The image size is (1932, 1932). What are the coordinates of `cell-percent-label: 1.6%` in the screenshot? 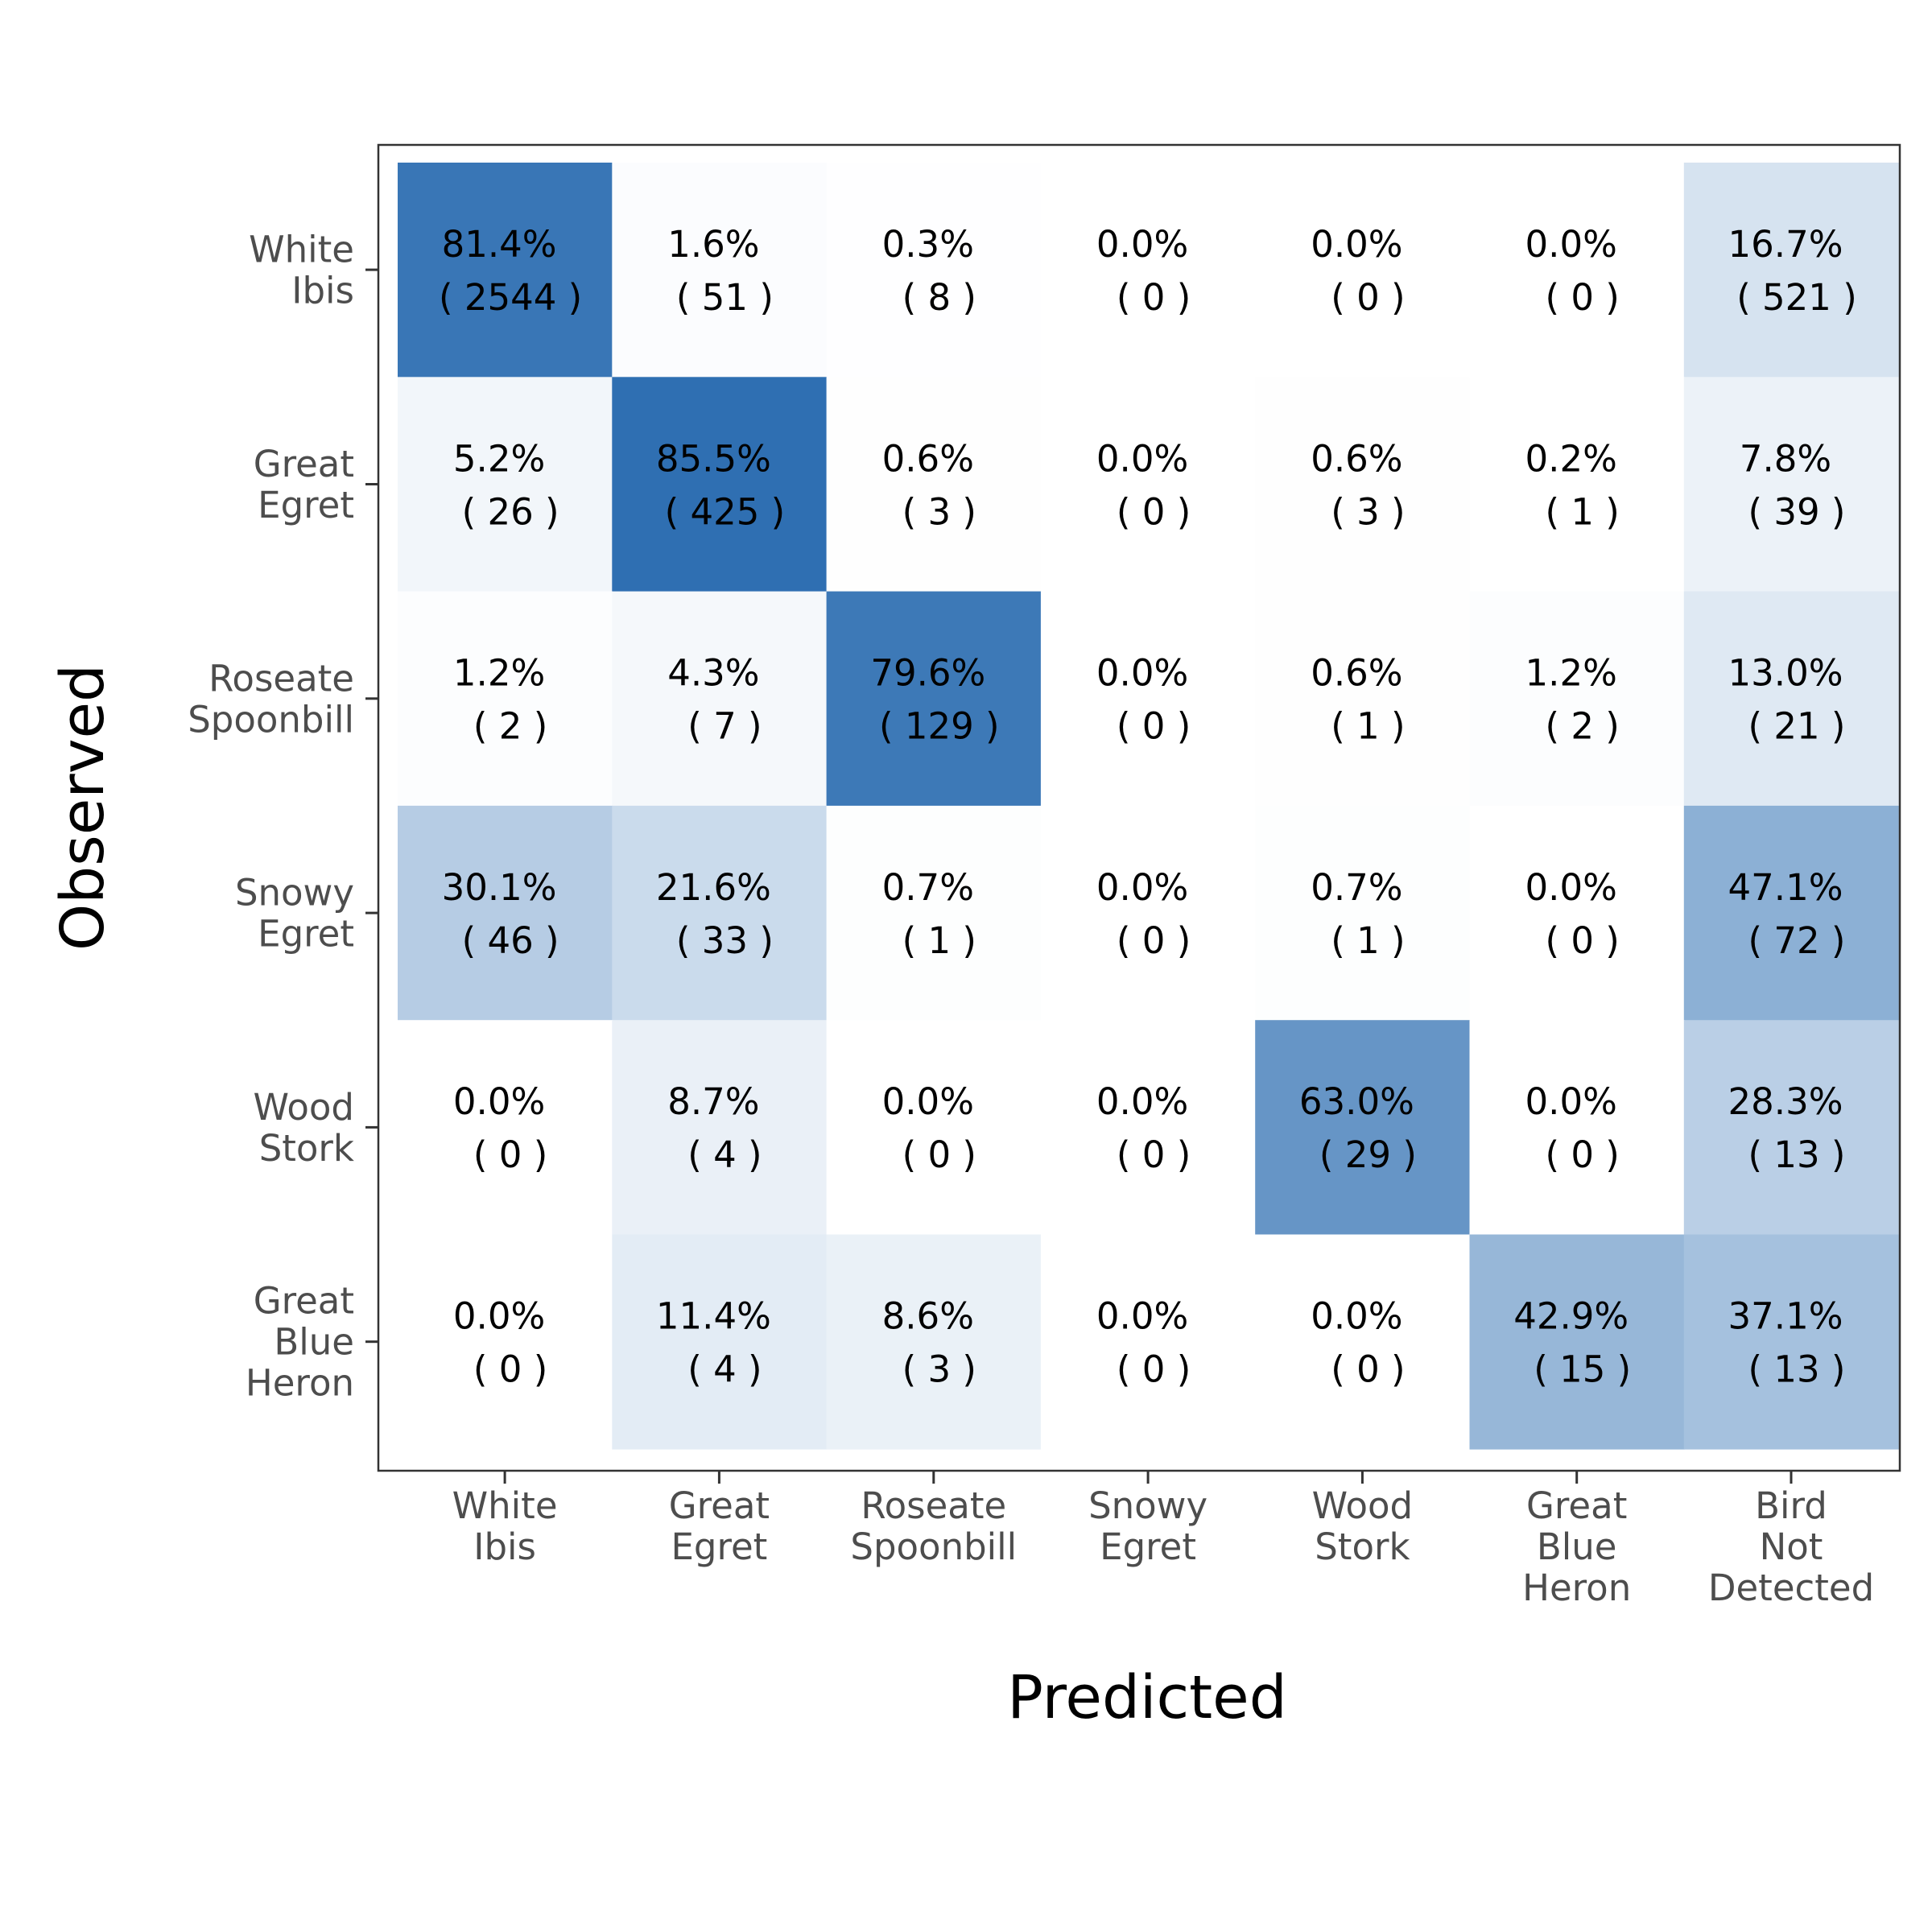 It's located at (713, 244).